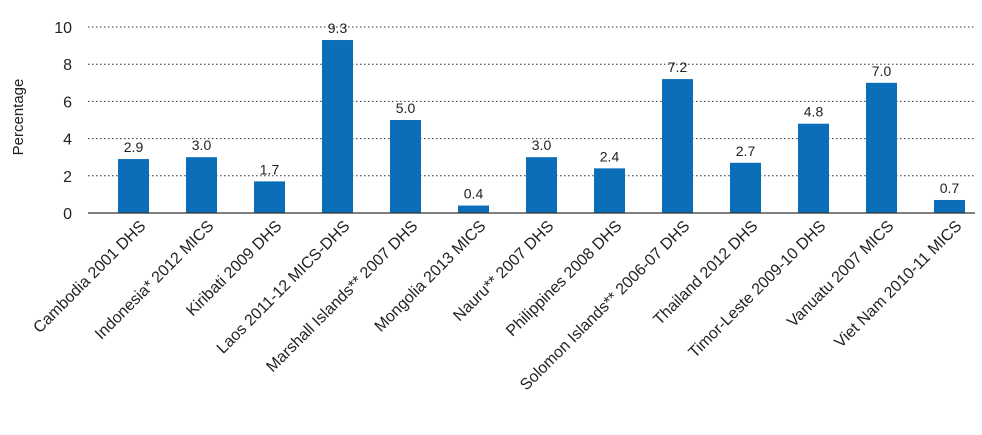  Describe the element at coordinates (67, 102) in the screenshot. I see `y-tick-label: 6` at that location.